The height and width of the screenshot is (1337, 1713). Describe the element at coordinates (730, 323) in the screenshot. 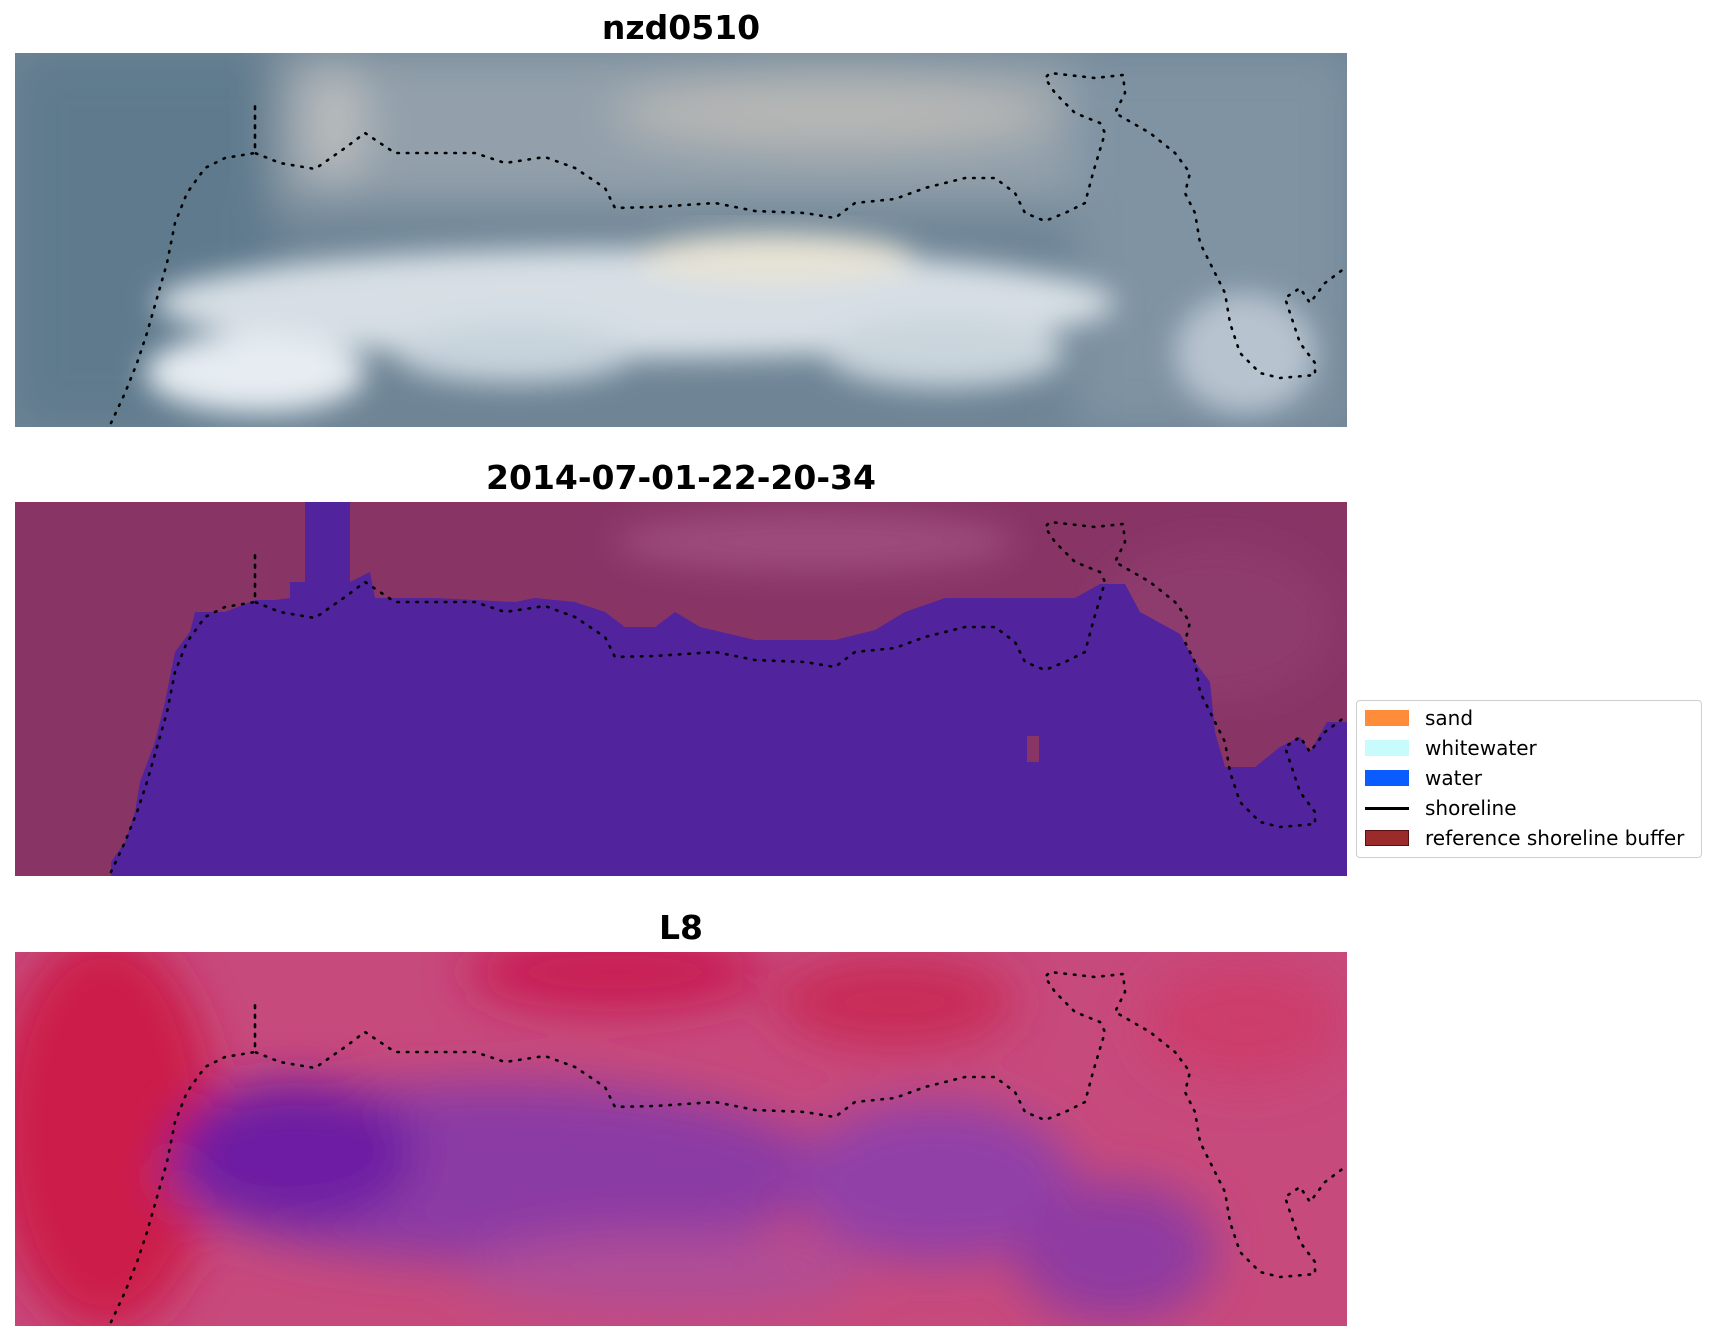

I see `rgb-surf-zone` at that location.